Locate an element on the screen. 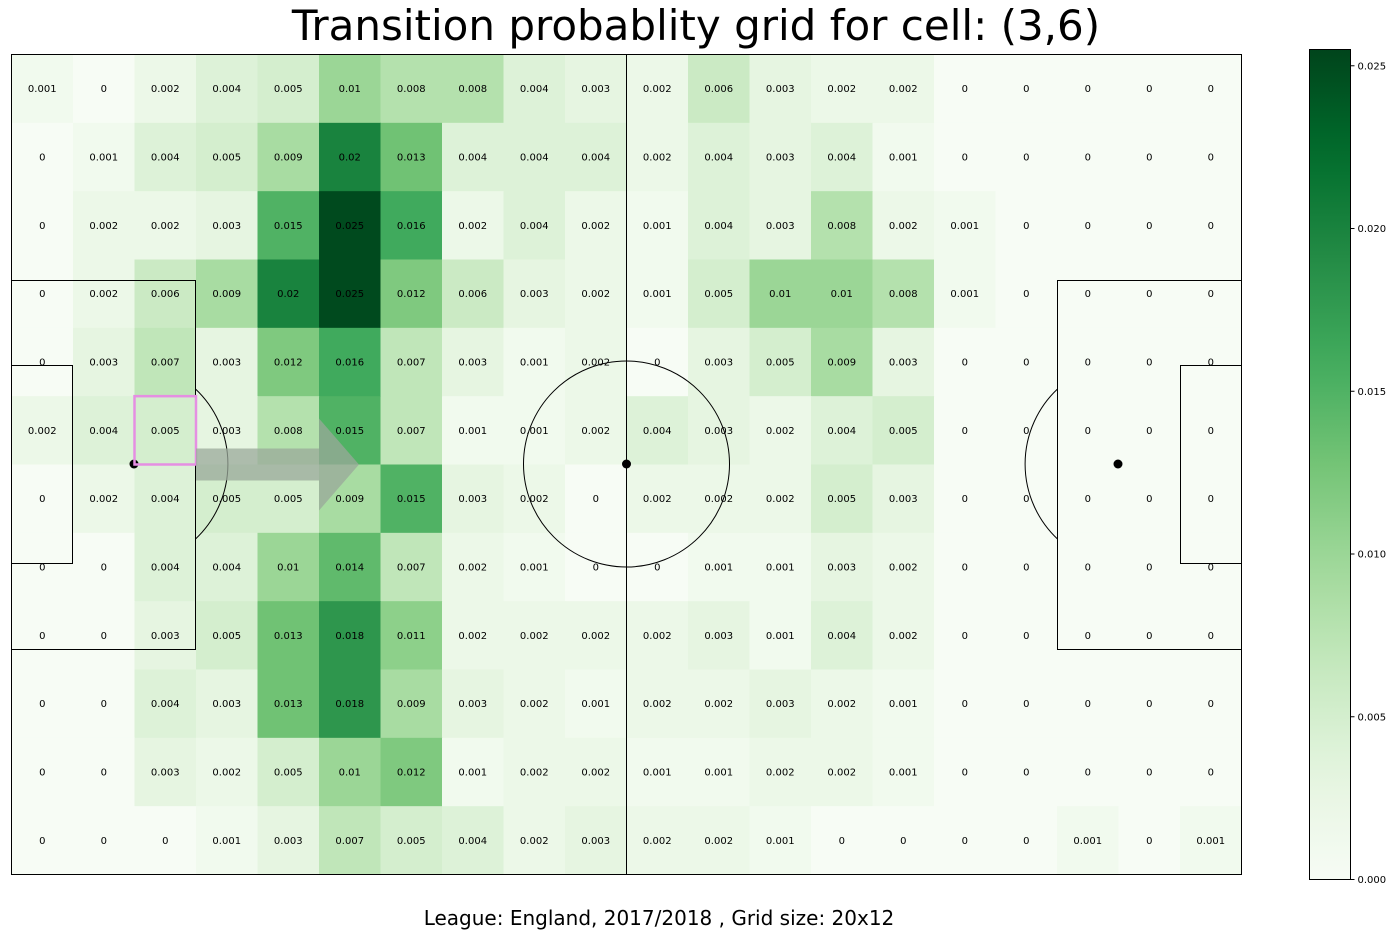  cell-value-label: 0.01 is located at coordinates (350, 773).